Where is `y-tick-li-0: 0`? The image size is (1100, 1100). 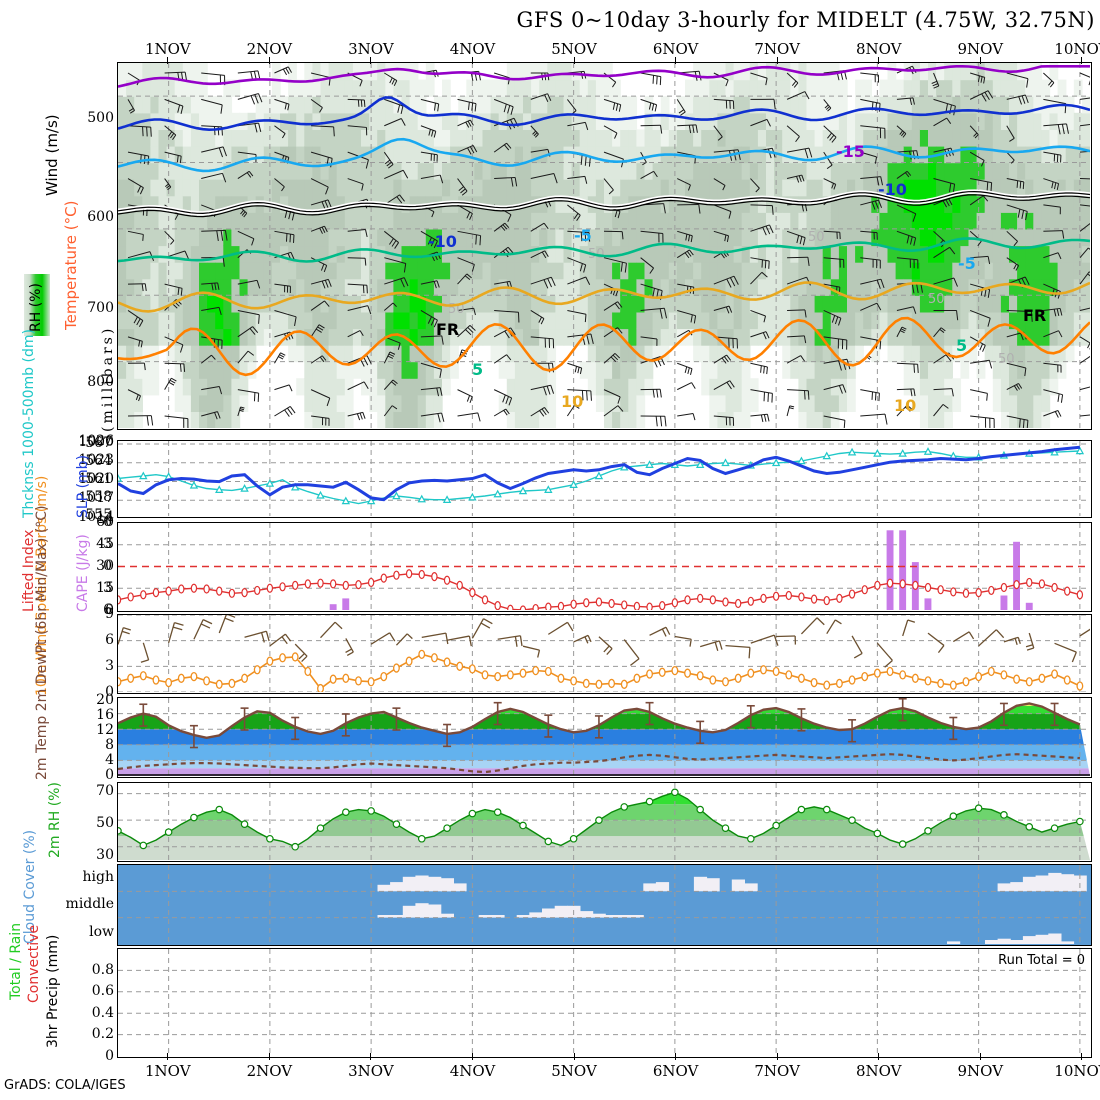
y-tick-li-0: 0 is located at coordinates (107, 566).